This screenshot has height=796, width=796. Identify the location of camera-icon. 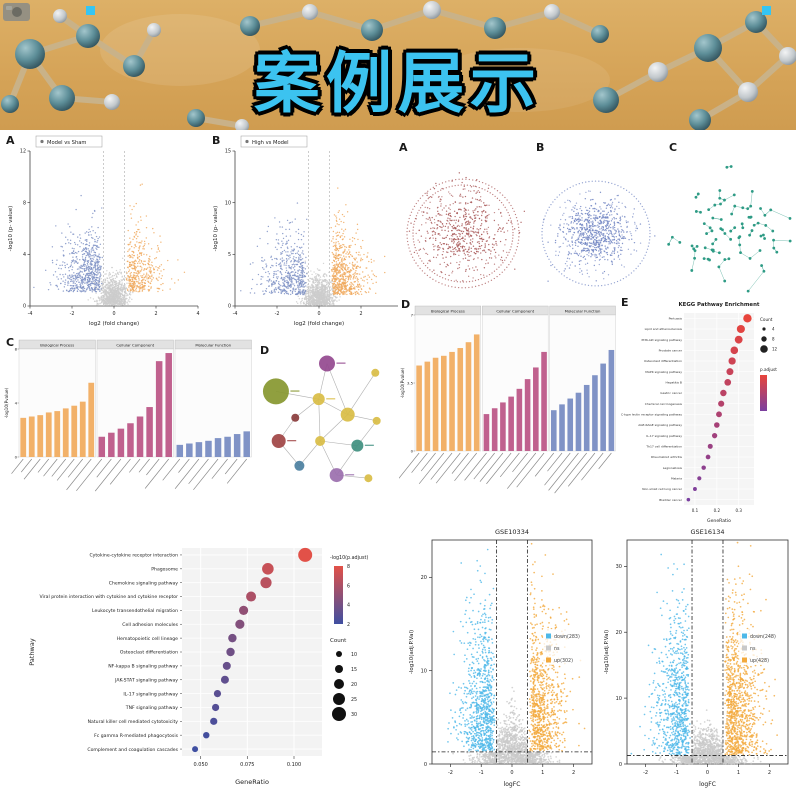
(16, 12).